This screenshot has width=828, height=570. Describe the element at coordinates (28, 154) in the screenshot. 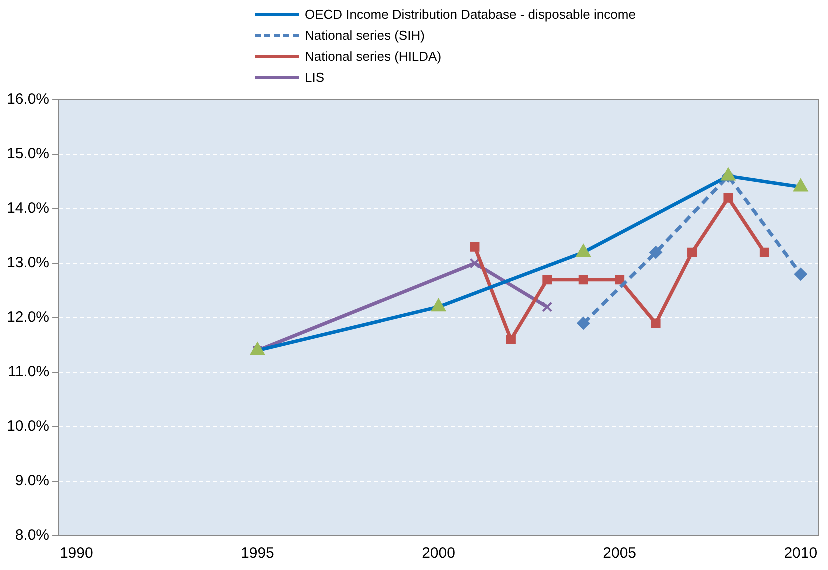

I see `y-tick-label: 15.0%` at that location.